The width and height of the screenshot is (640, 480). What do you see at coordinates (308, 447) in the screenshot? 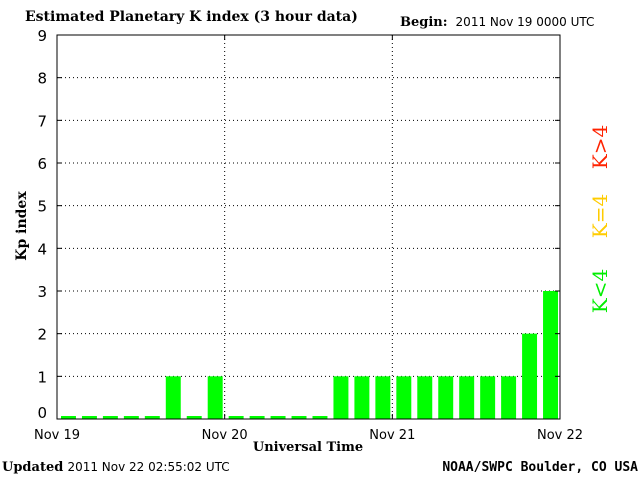
I see `x-axis-label: Universal Time` at bounding box center [308, 447].